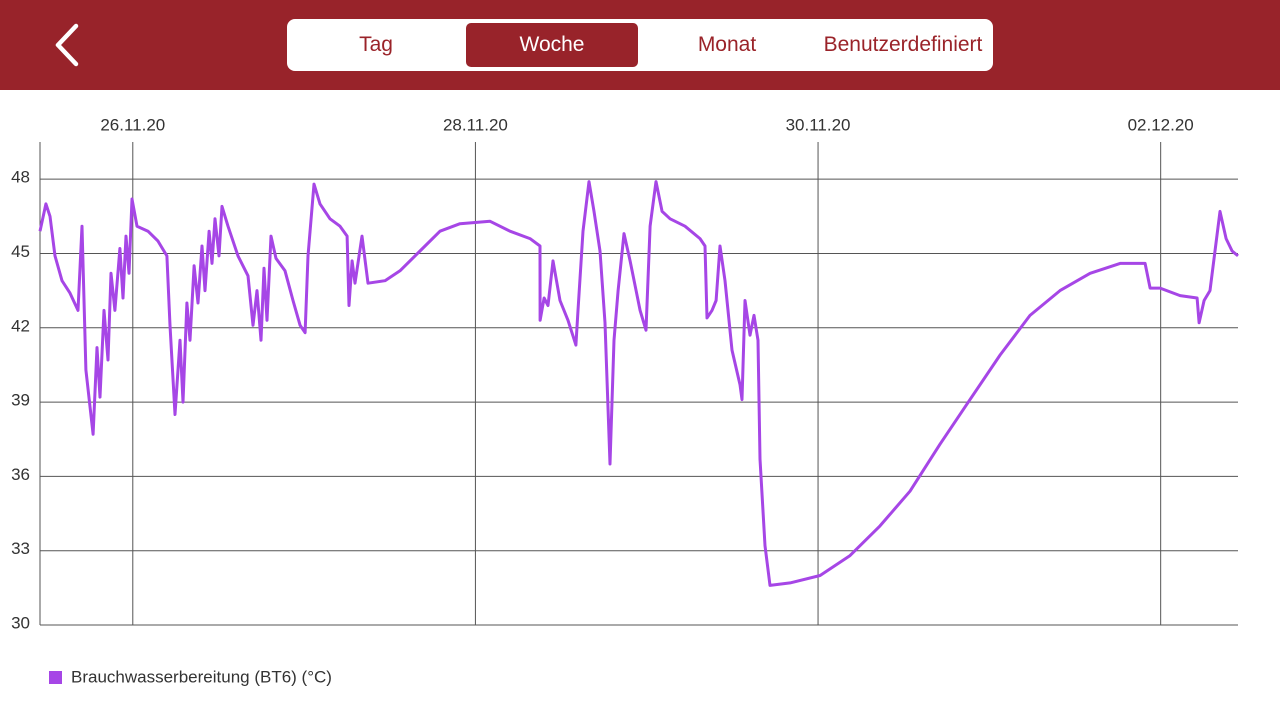 Image resolution: width=1280 pixels, height=720 pixels. I want to click on x-tick-label: 02.12.20, so click(1161, 124).